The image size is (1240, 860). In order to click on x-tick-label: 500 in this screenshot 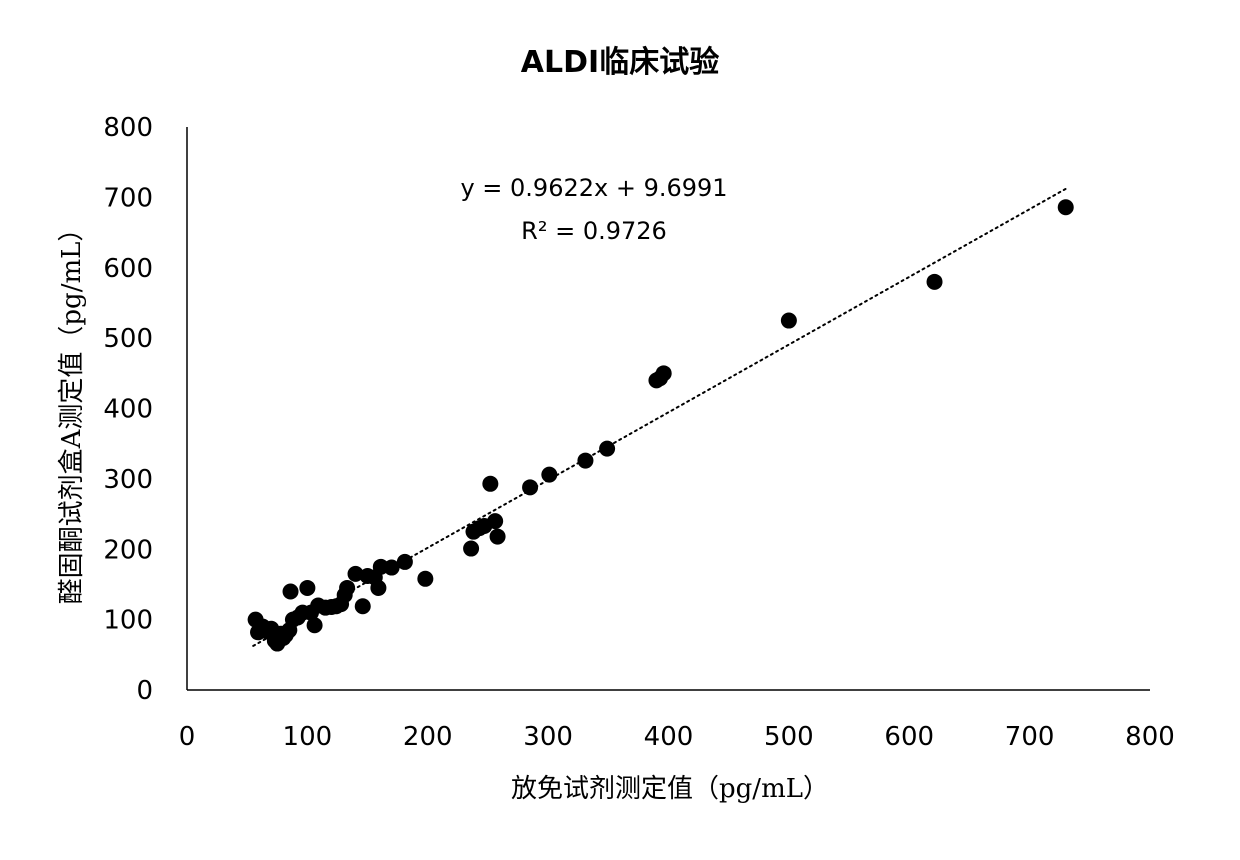, I will do `click(789, 737)`.